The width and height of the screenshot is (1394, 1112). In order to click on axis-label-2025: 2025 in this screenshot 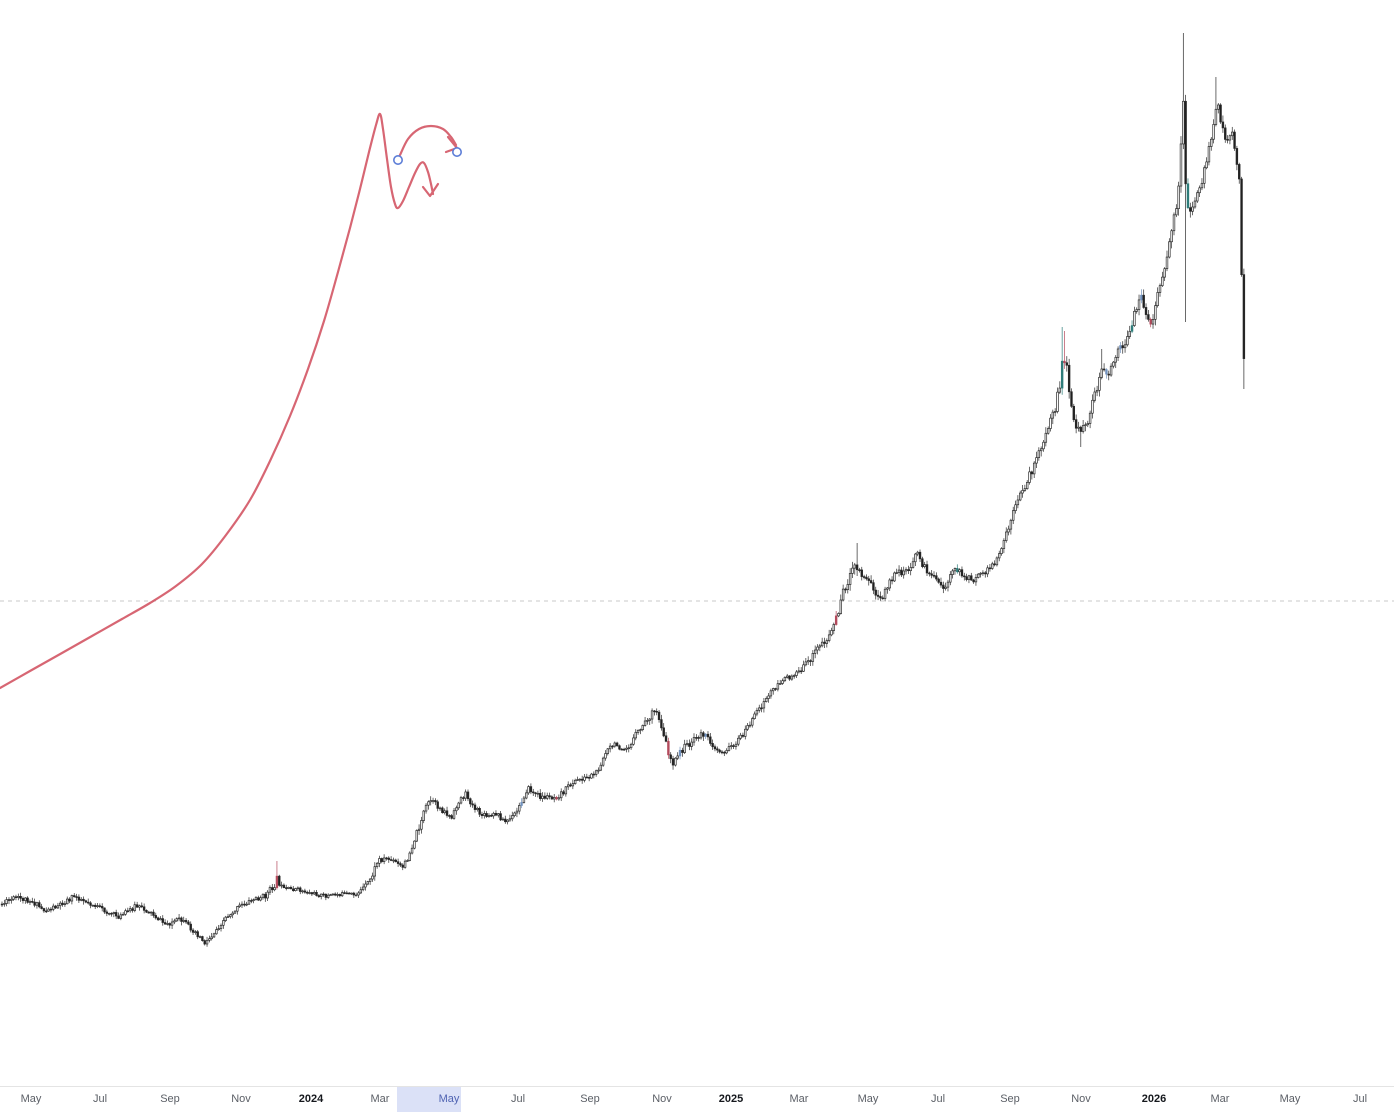, I will do `click(731, 1099)`.